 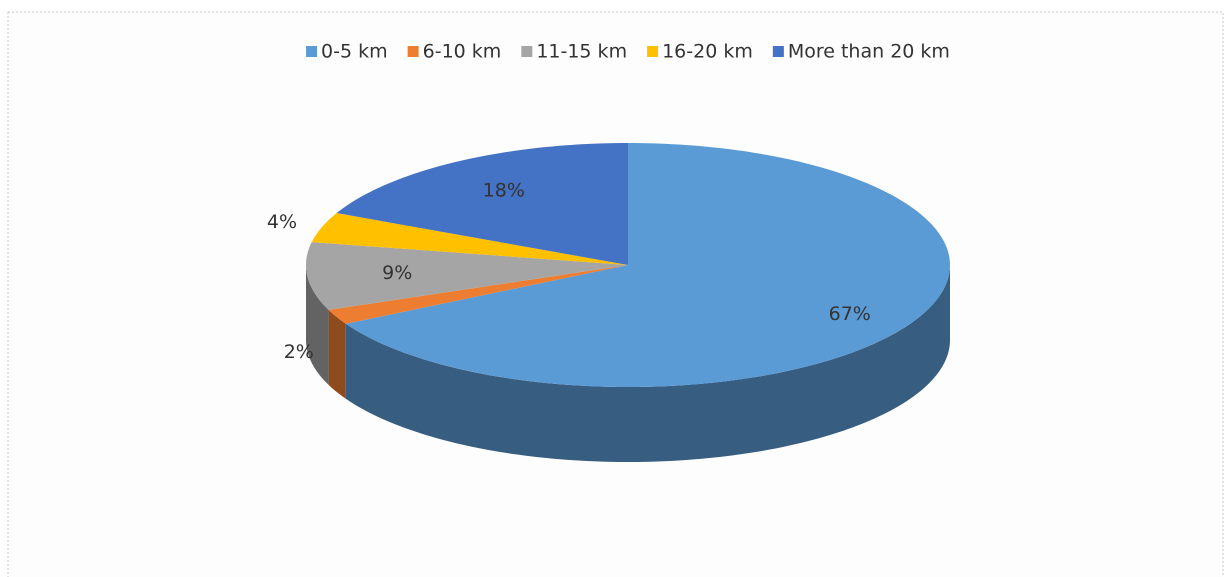 What do you see at coordinates (282, 222) in the screenshot?
I see `data-label: 4%` at bounding box center [282, 222].